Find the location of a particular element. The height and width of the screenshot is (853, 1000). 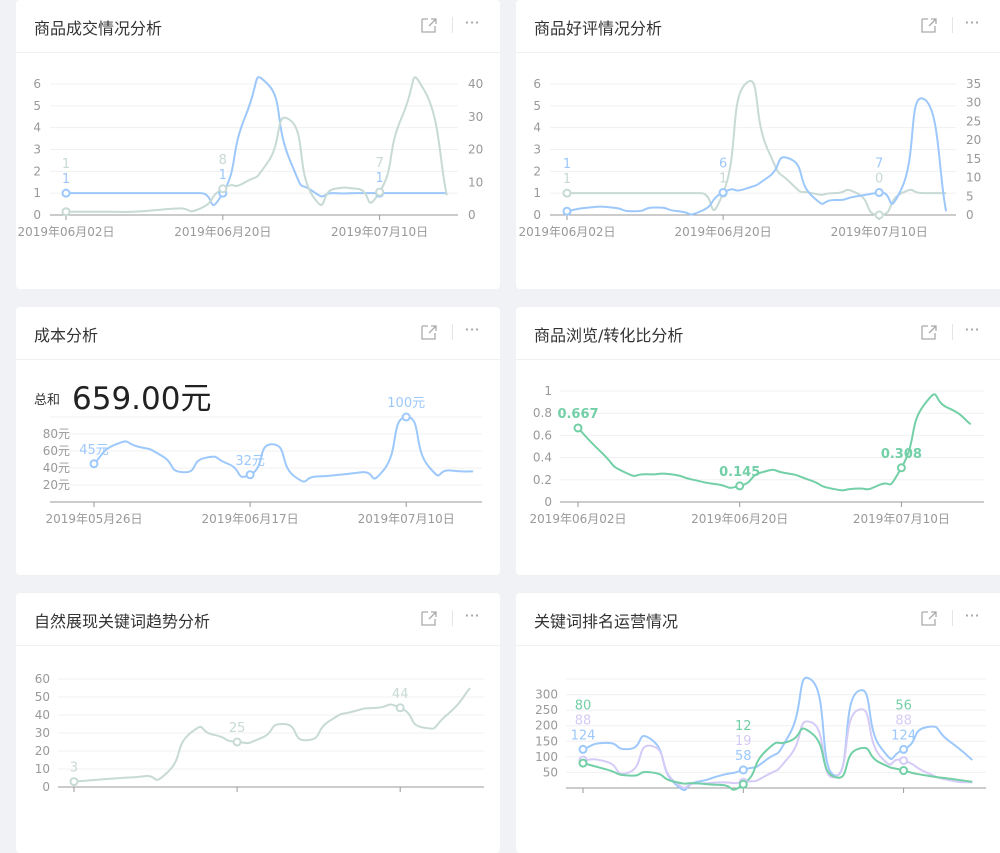

y-tick-label: 150 is located at coordinates (546, 741).